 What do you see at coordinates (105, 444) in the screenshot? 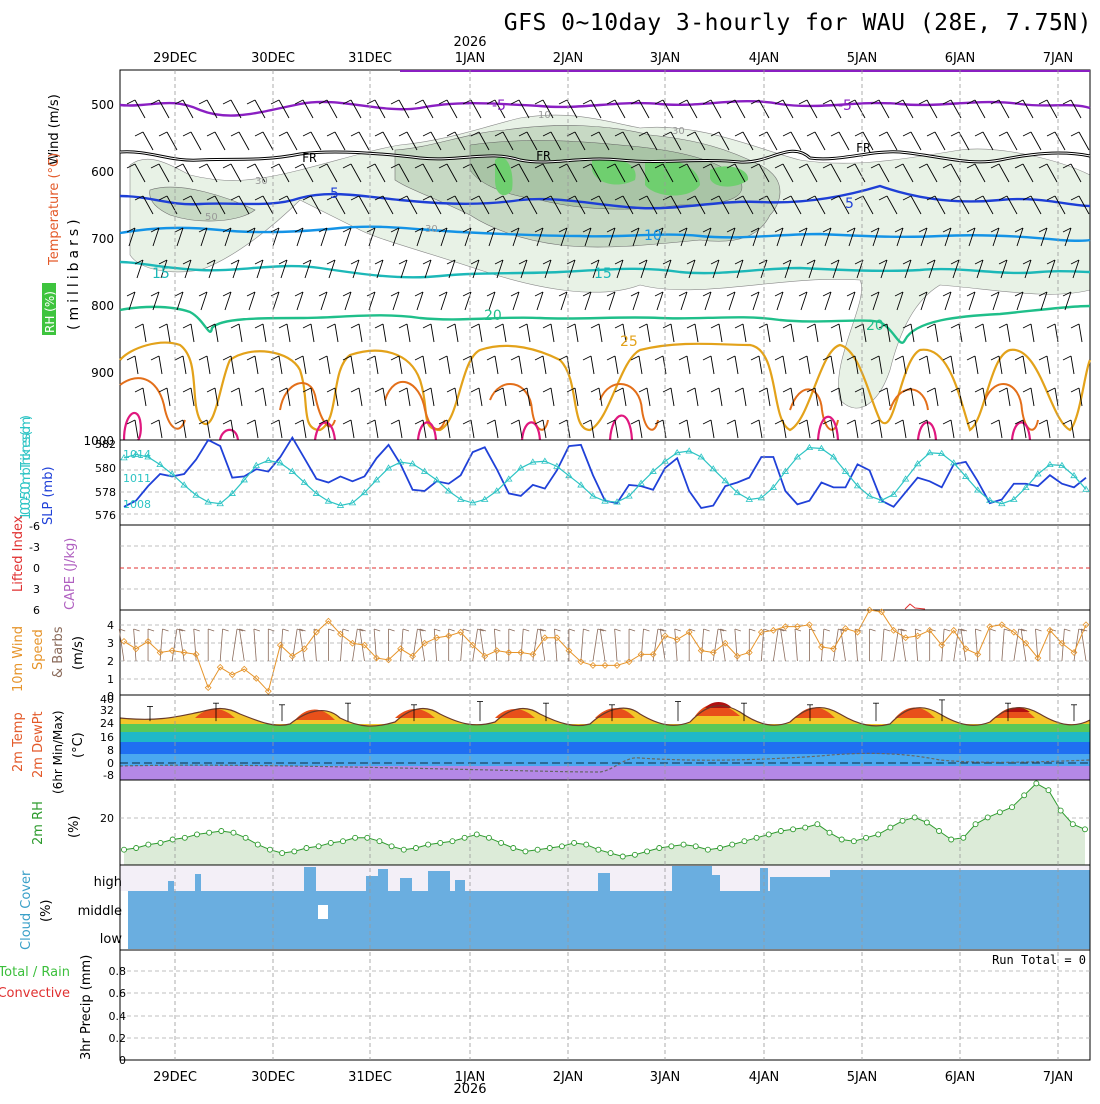
I see `slp-left-tick-582: 582` at bounding box center [105, 444].